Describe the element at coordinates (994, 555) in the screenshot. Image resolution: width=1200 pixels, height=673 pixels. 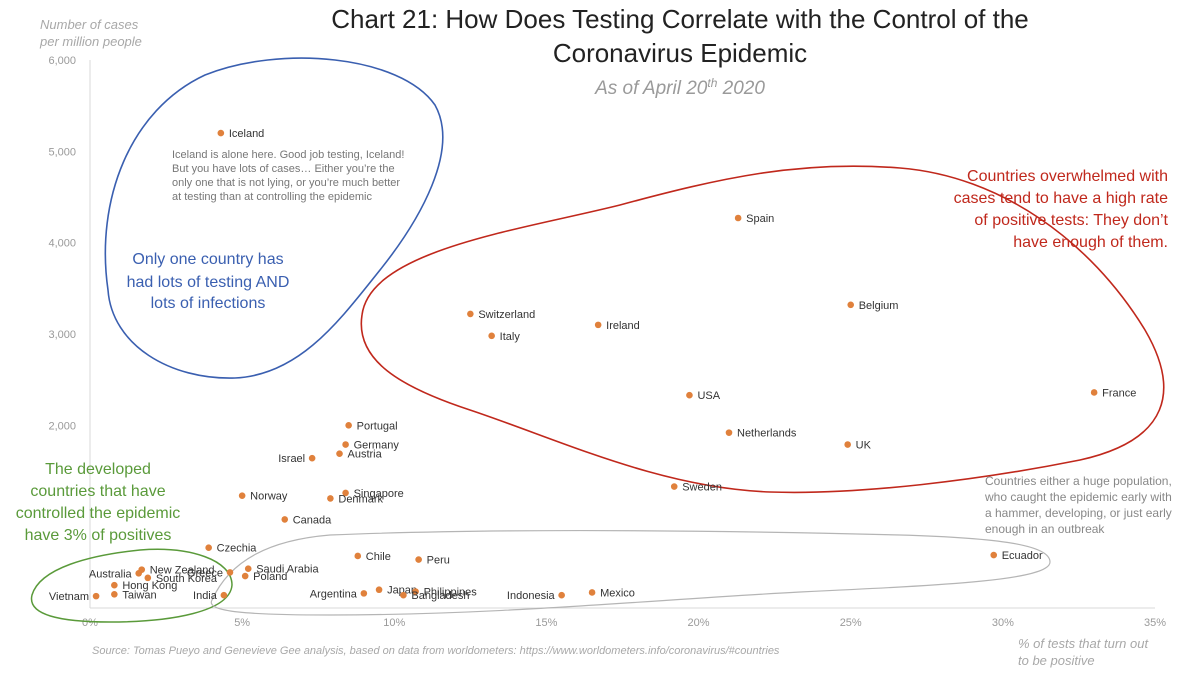
I see `data-point-ecuador` at that location.